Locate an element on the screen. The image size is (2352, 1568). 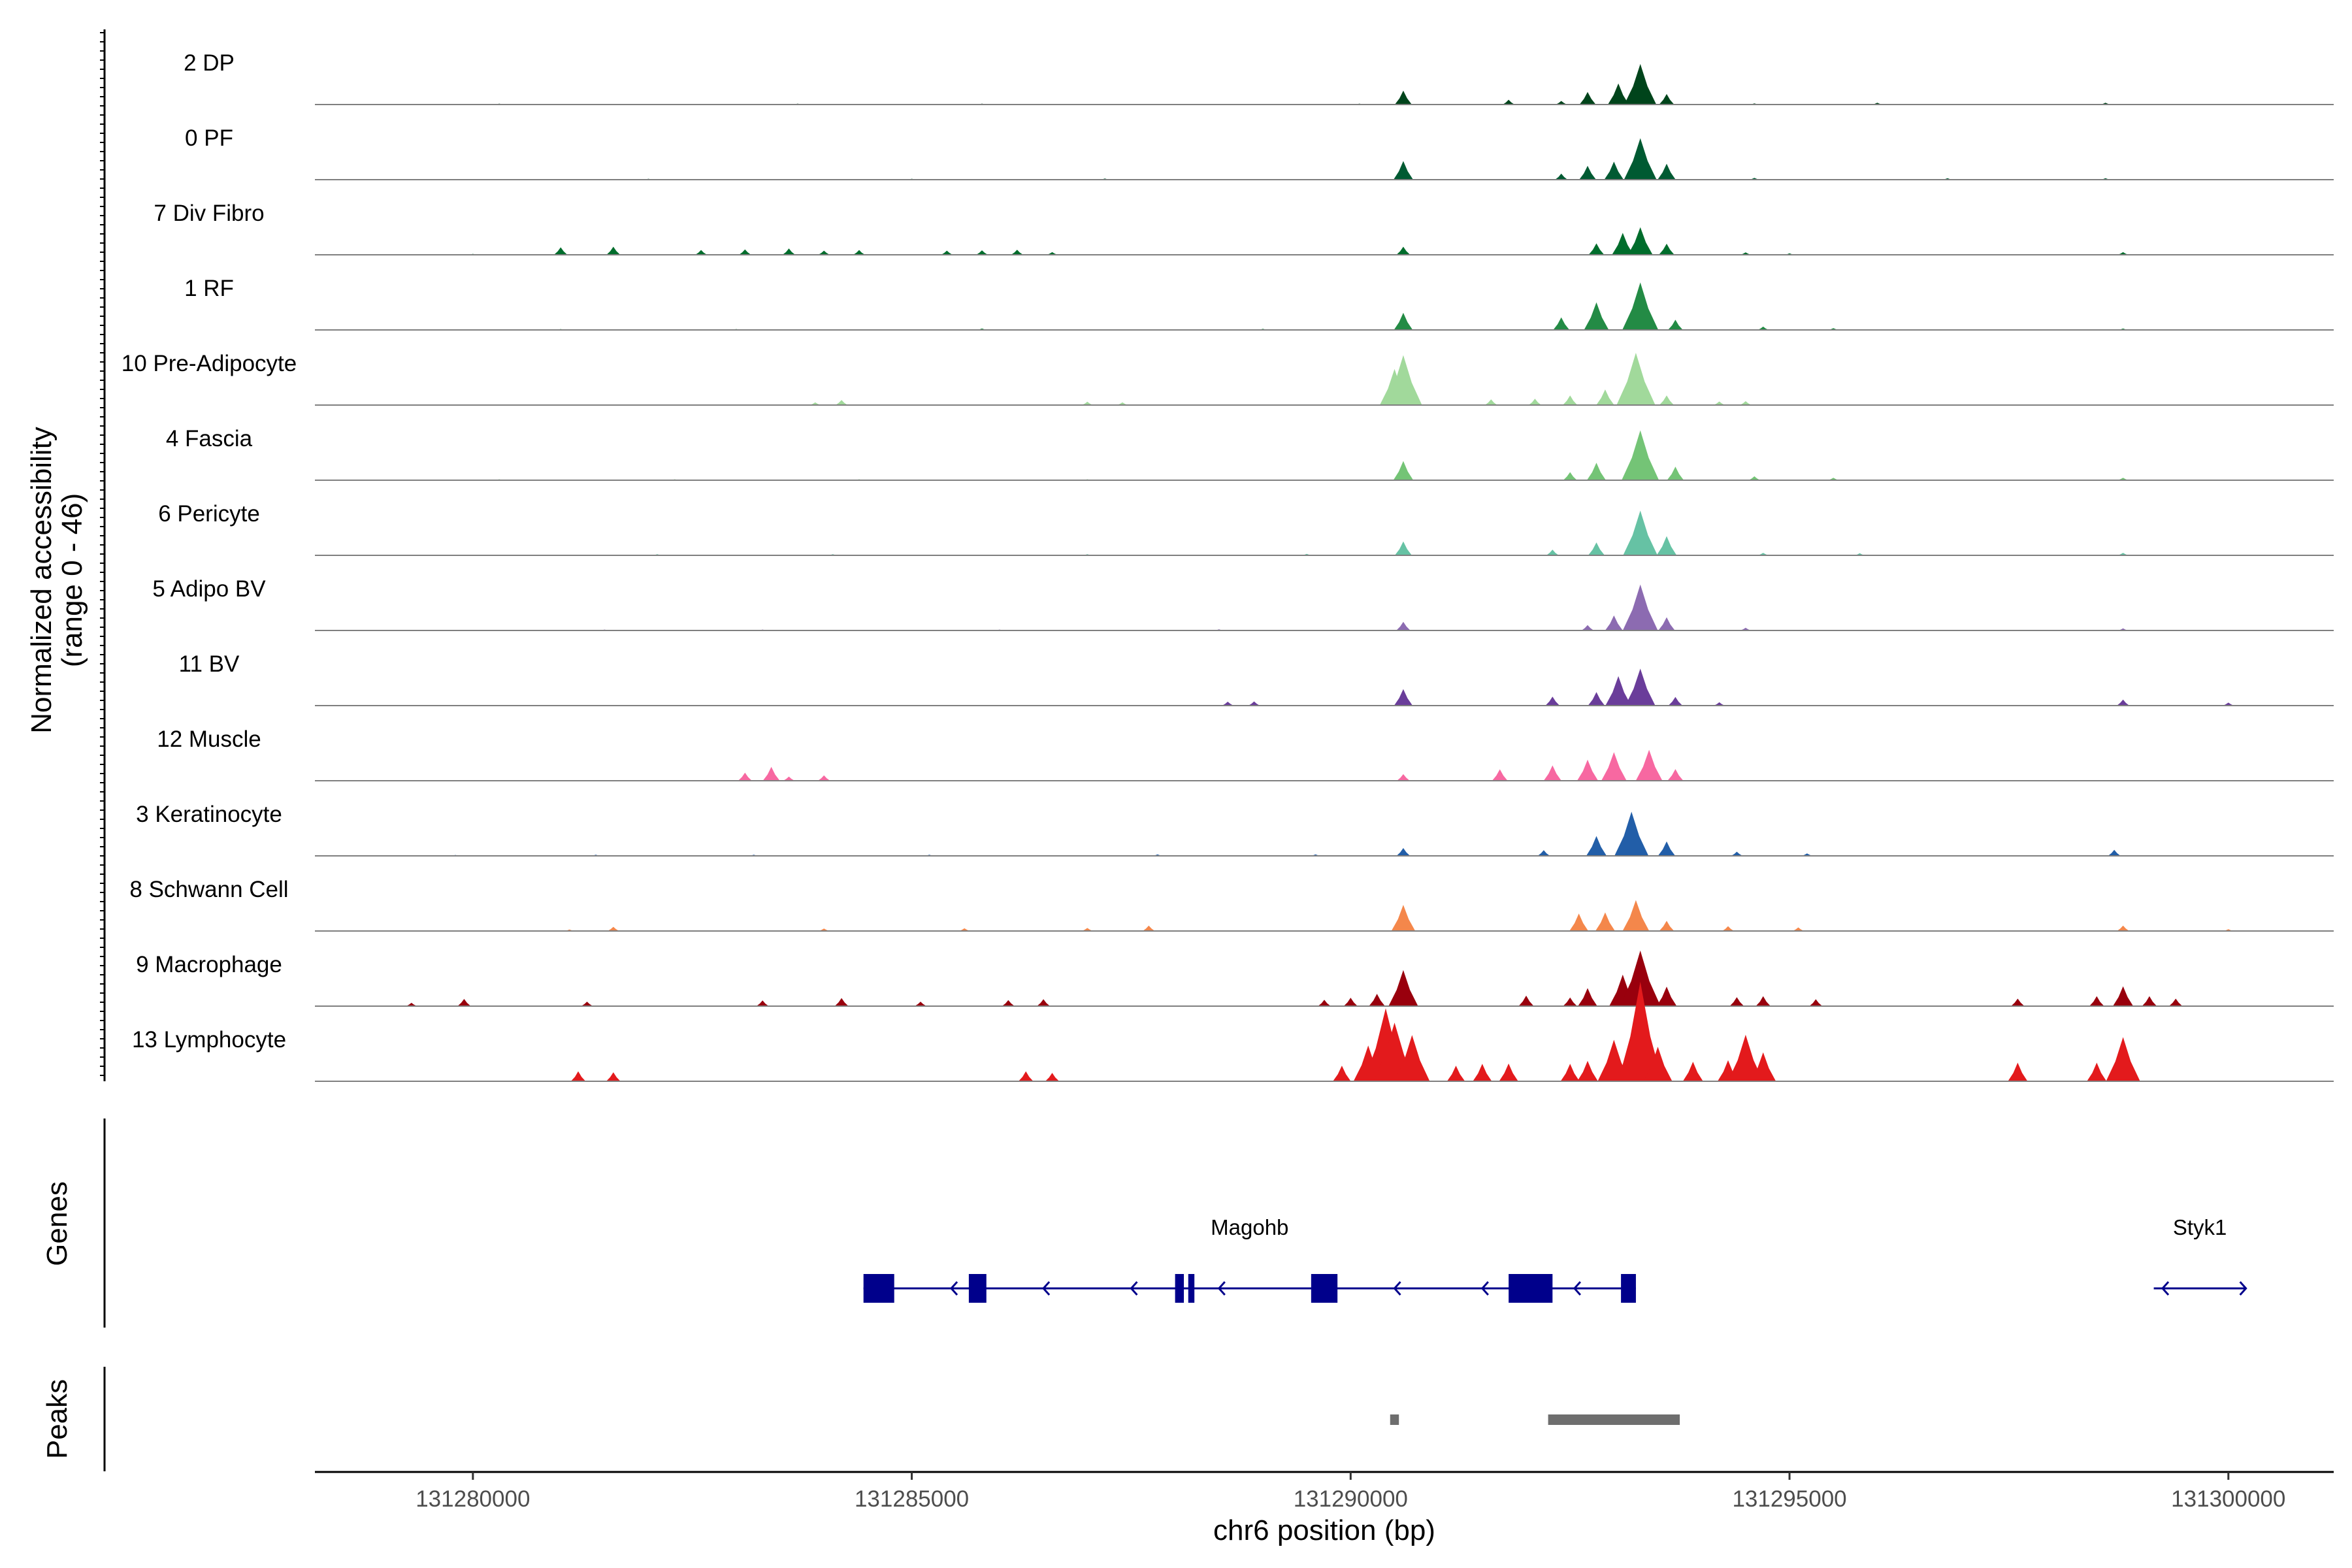
track-13-lymphocyte: 13 Lymphocyte is located at coordinates (1233, 1031).